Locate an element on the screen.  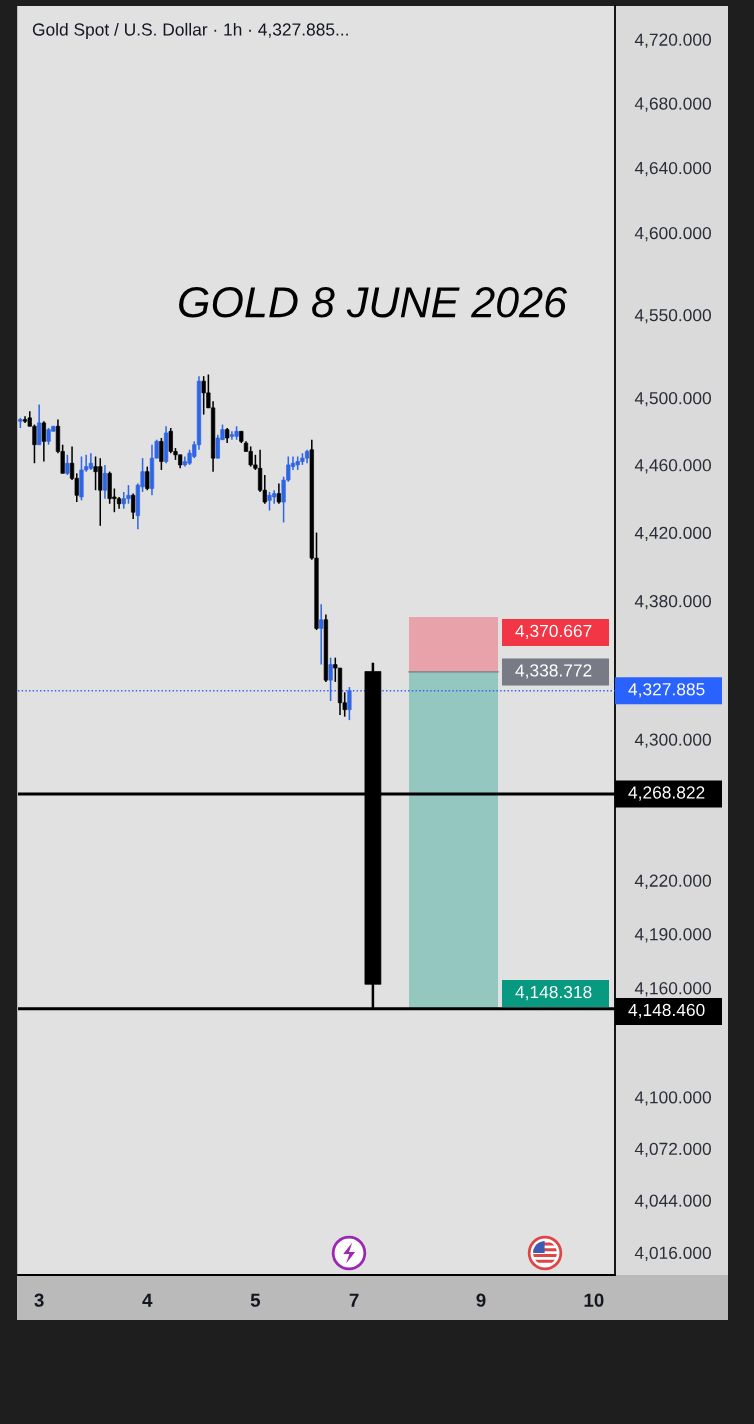
x-tick-label: 5 is located at coordinates (255, 1300).